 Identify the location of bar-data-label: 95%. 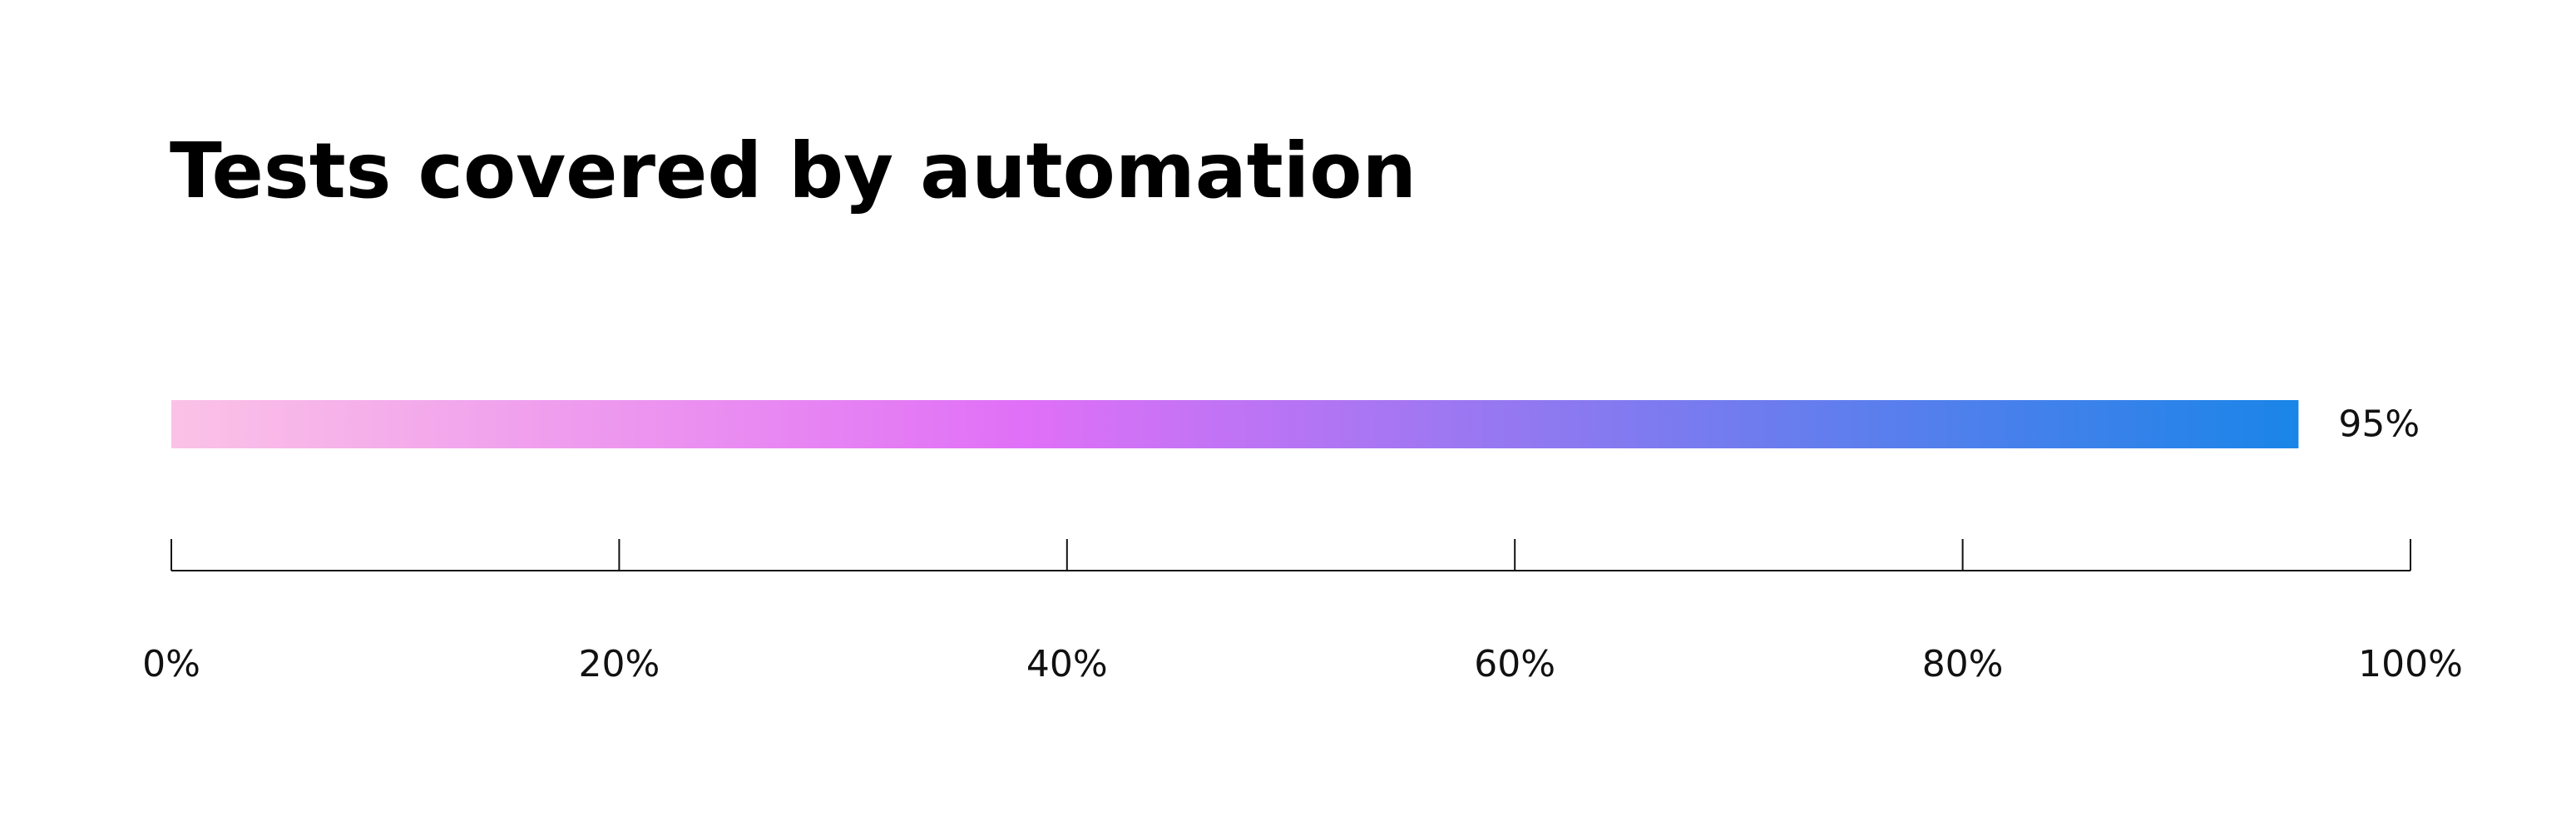
(2379, 424).